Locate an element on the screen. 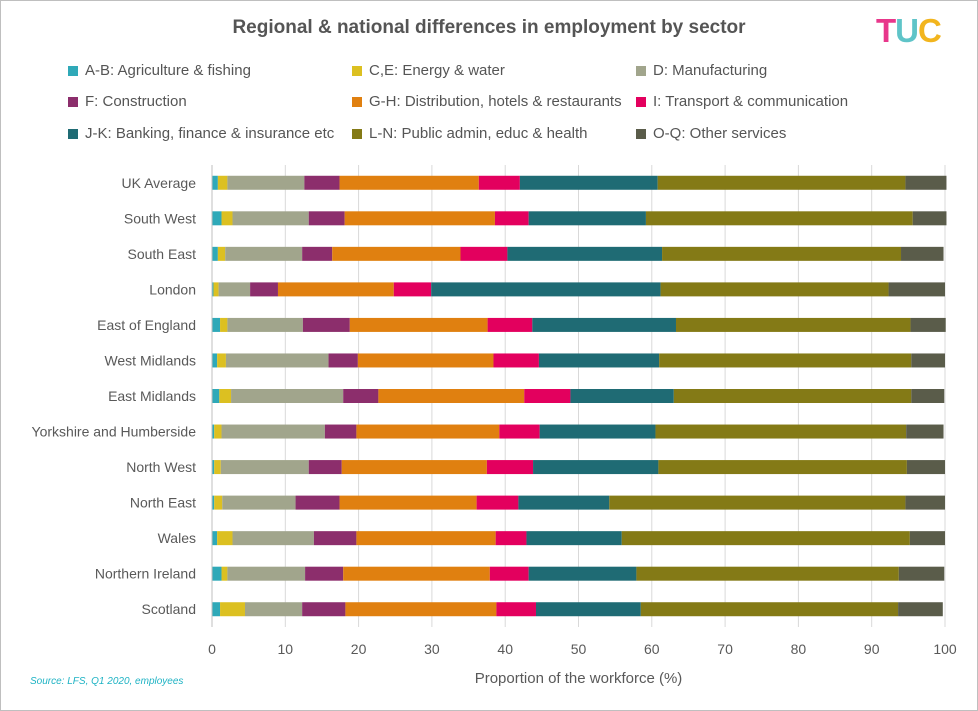 This screenshot has height=711, width=978. legend-label: J-K: Banking, finance & insurance etc is located at coordinates (210, 133).